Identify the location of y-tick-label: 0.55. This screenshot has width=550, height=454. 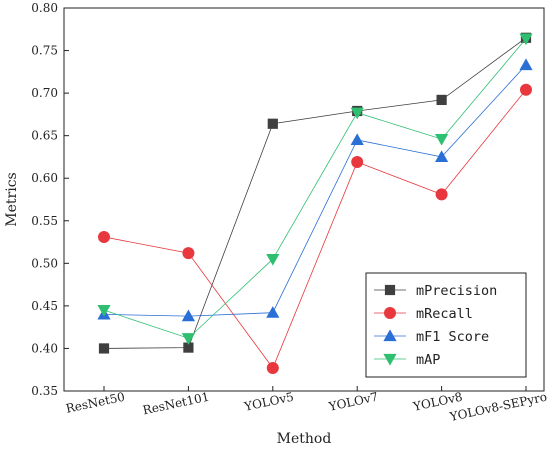
(44, 221).